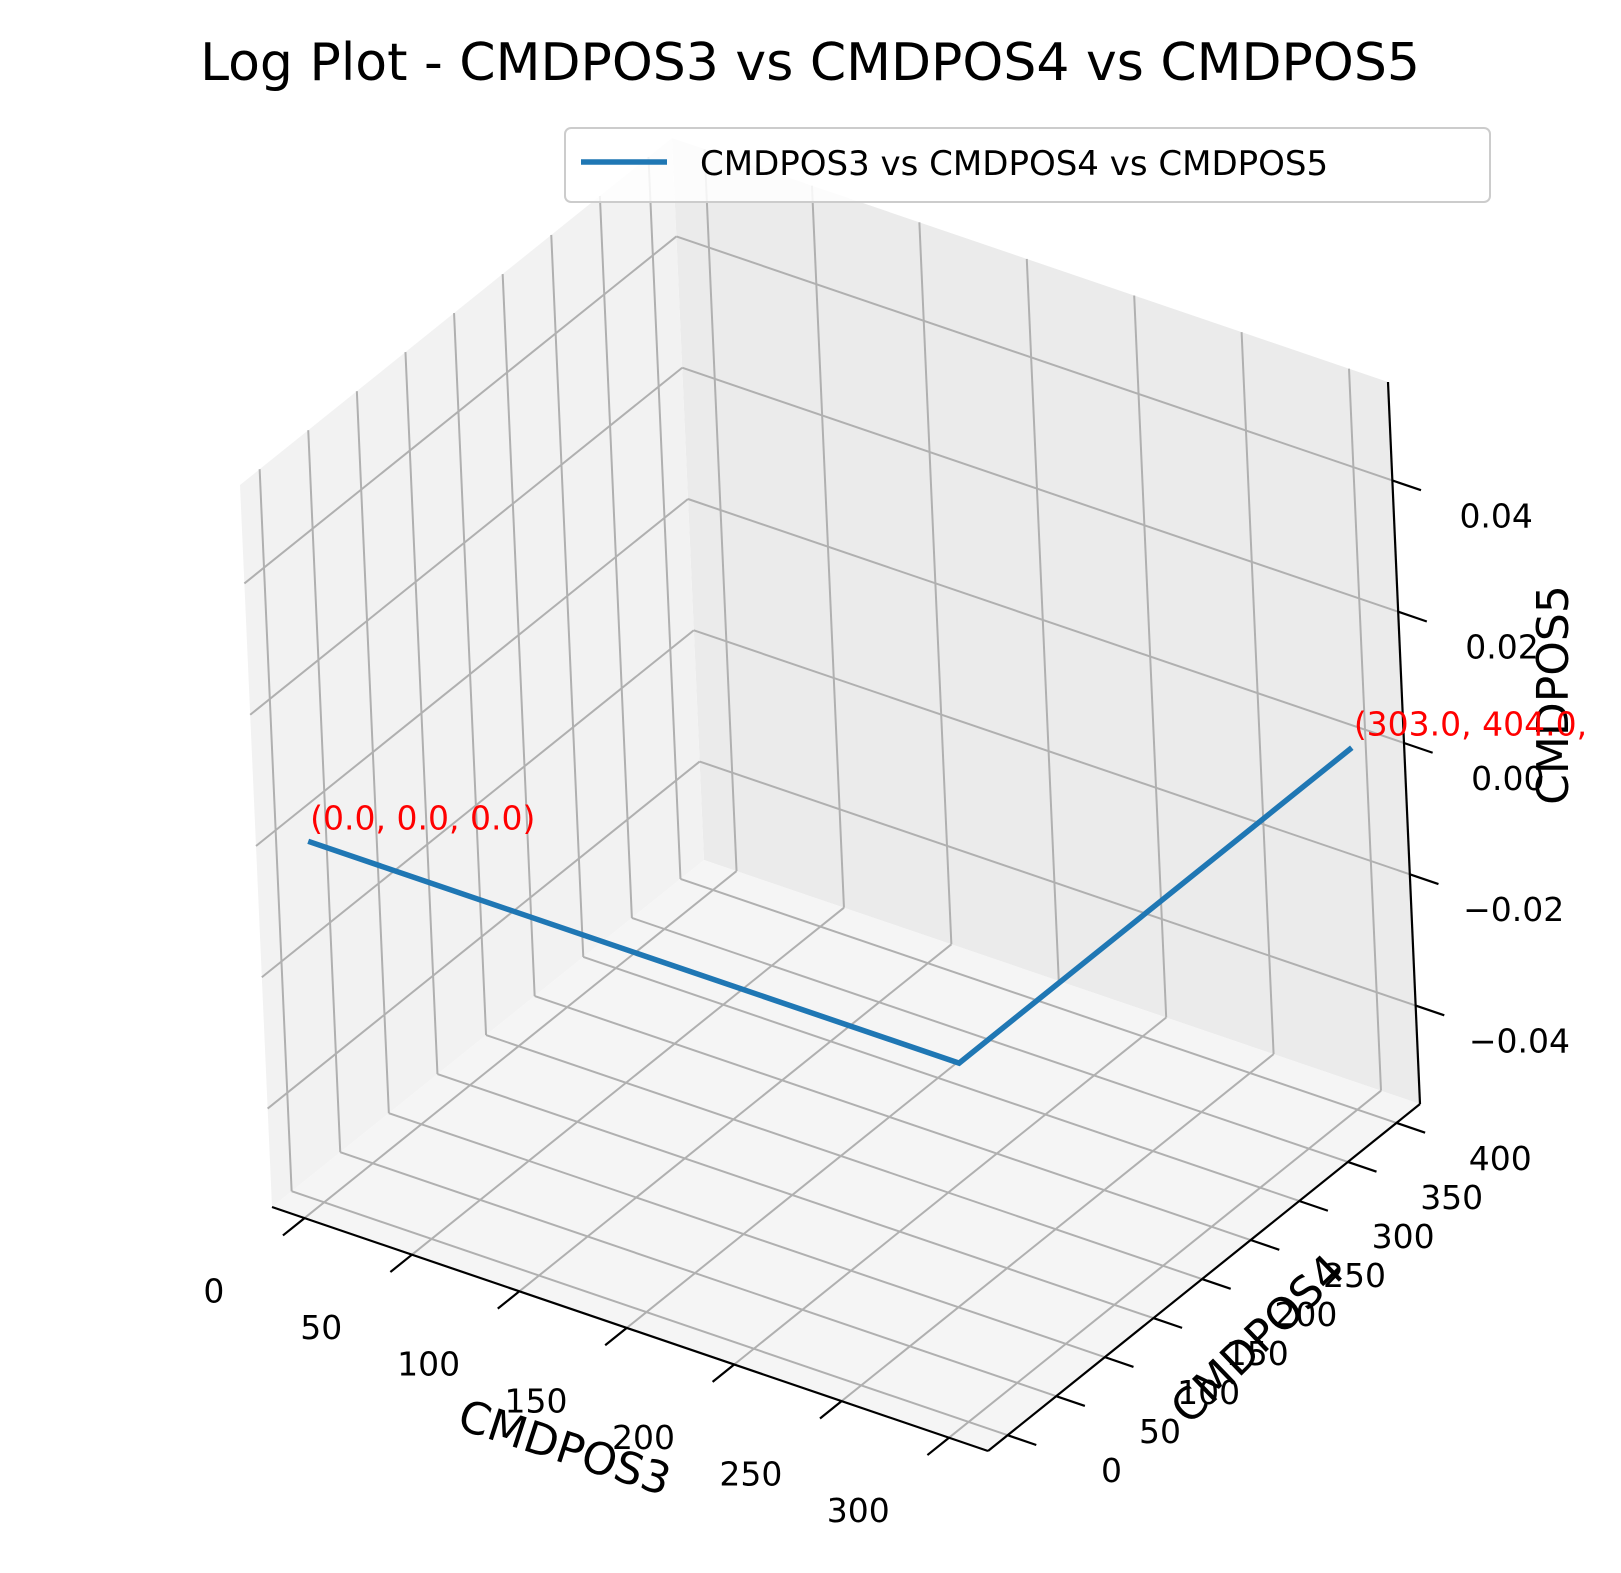  I want to click on z-tick-label: 0.02, so click(1501, 647).